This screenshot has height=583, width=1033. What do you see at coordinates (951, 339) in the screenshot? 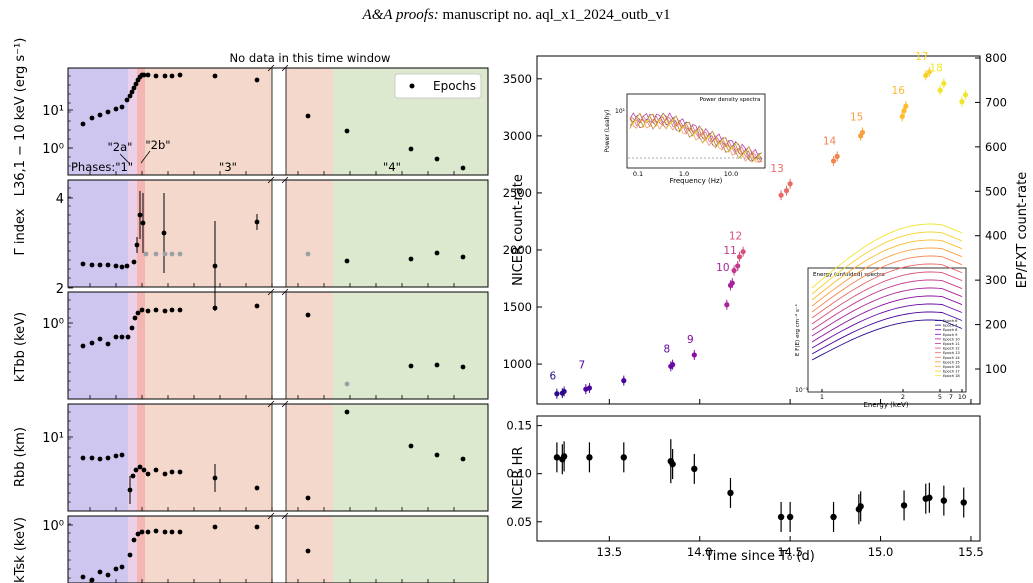
I see `energy-legend-label: Epoch 10` at bounding box center [951, 339].